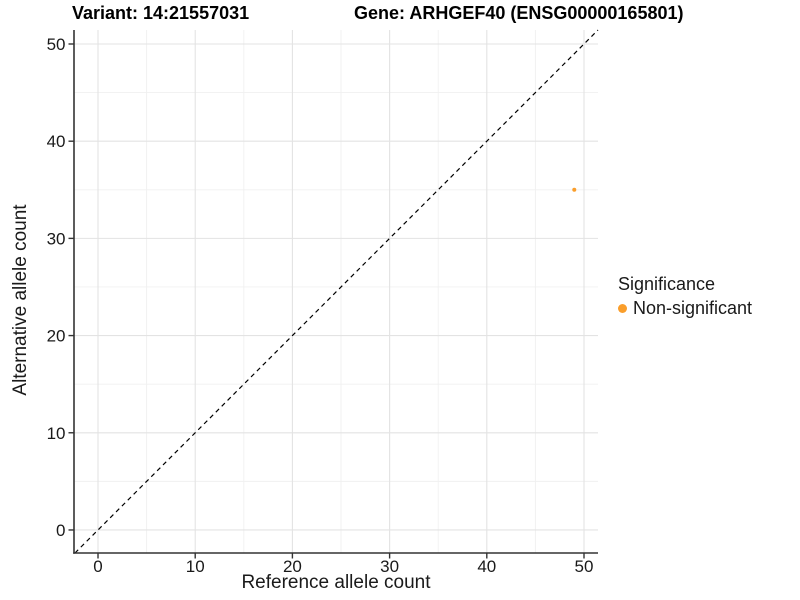  Describe the element at coordinates (336, 582) in the screenshot. I see `x-axis-title: Reference allele count` at that location.